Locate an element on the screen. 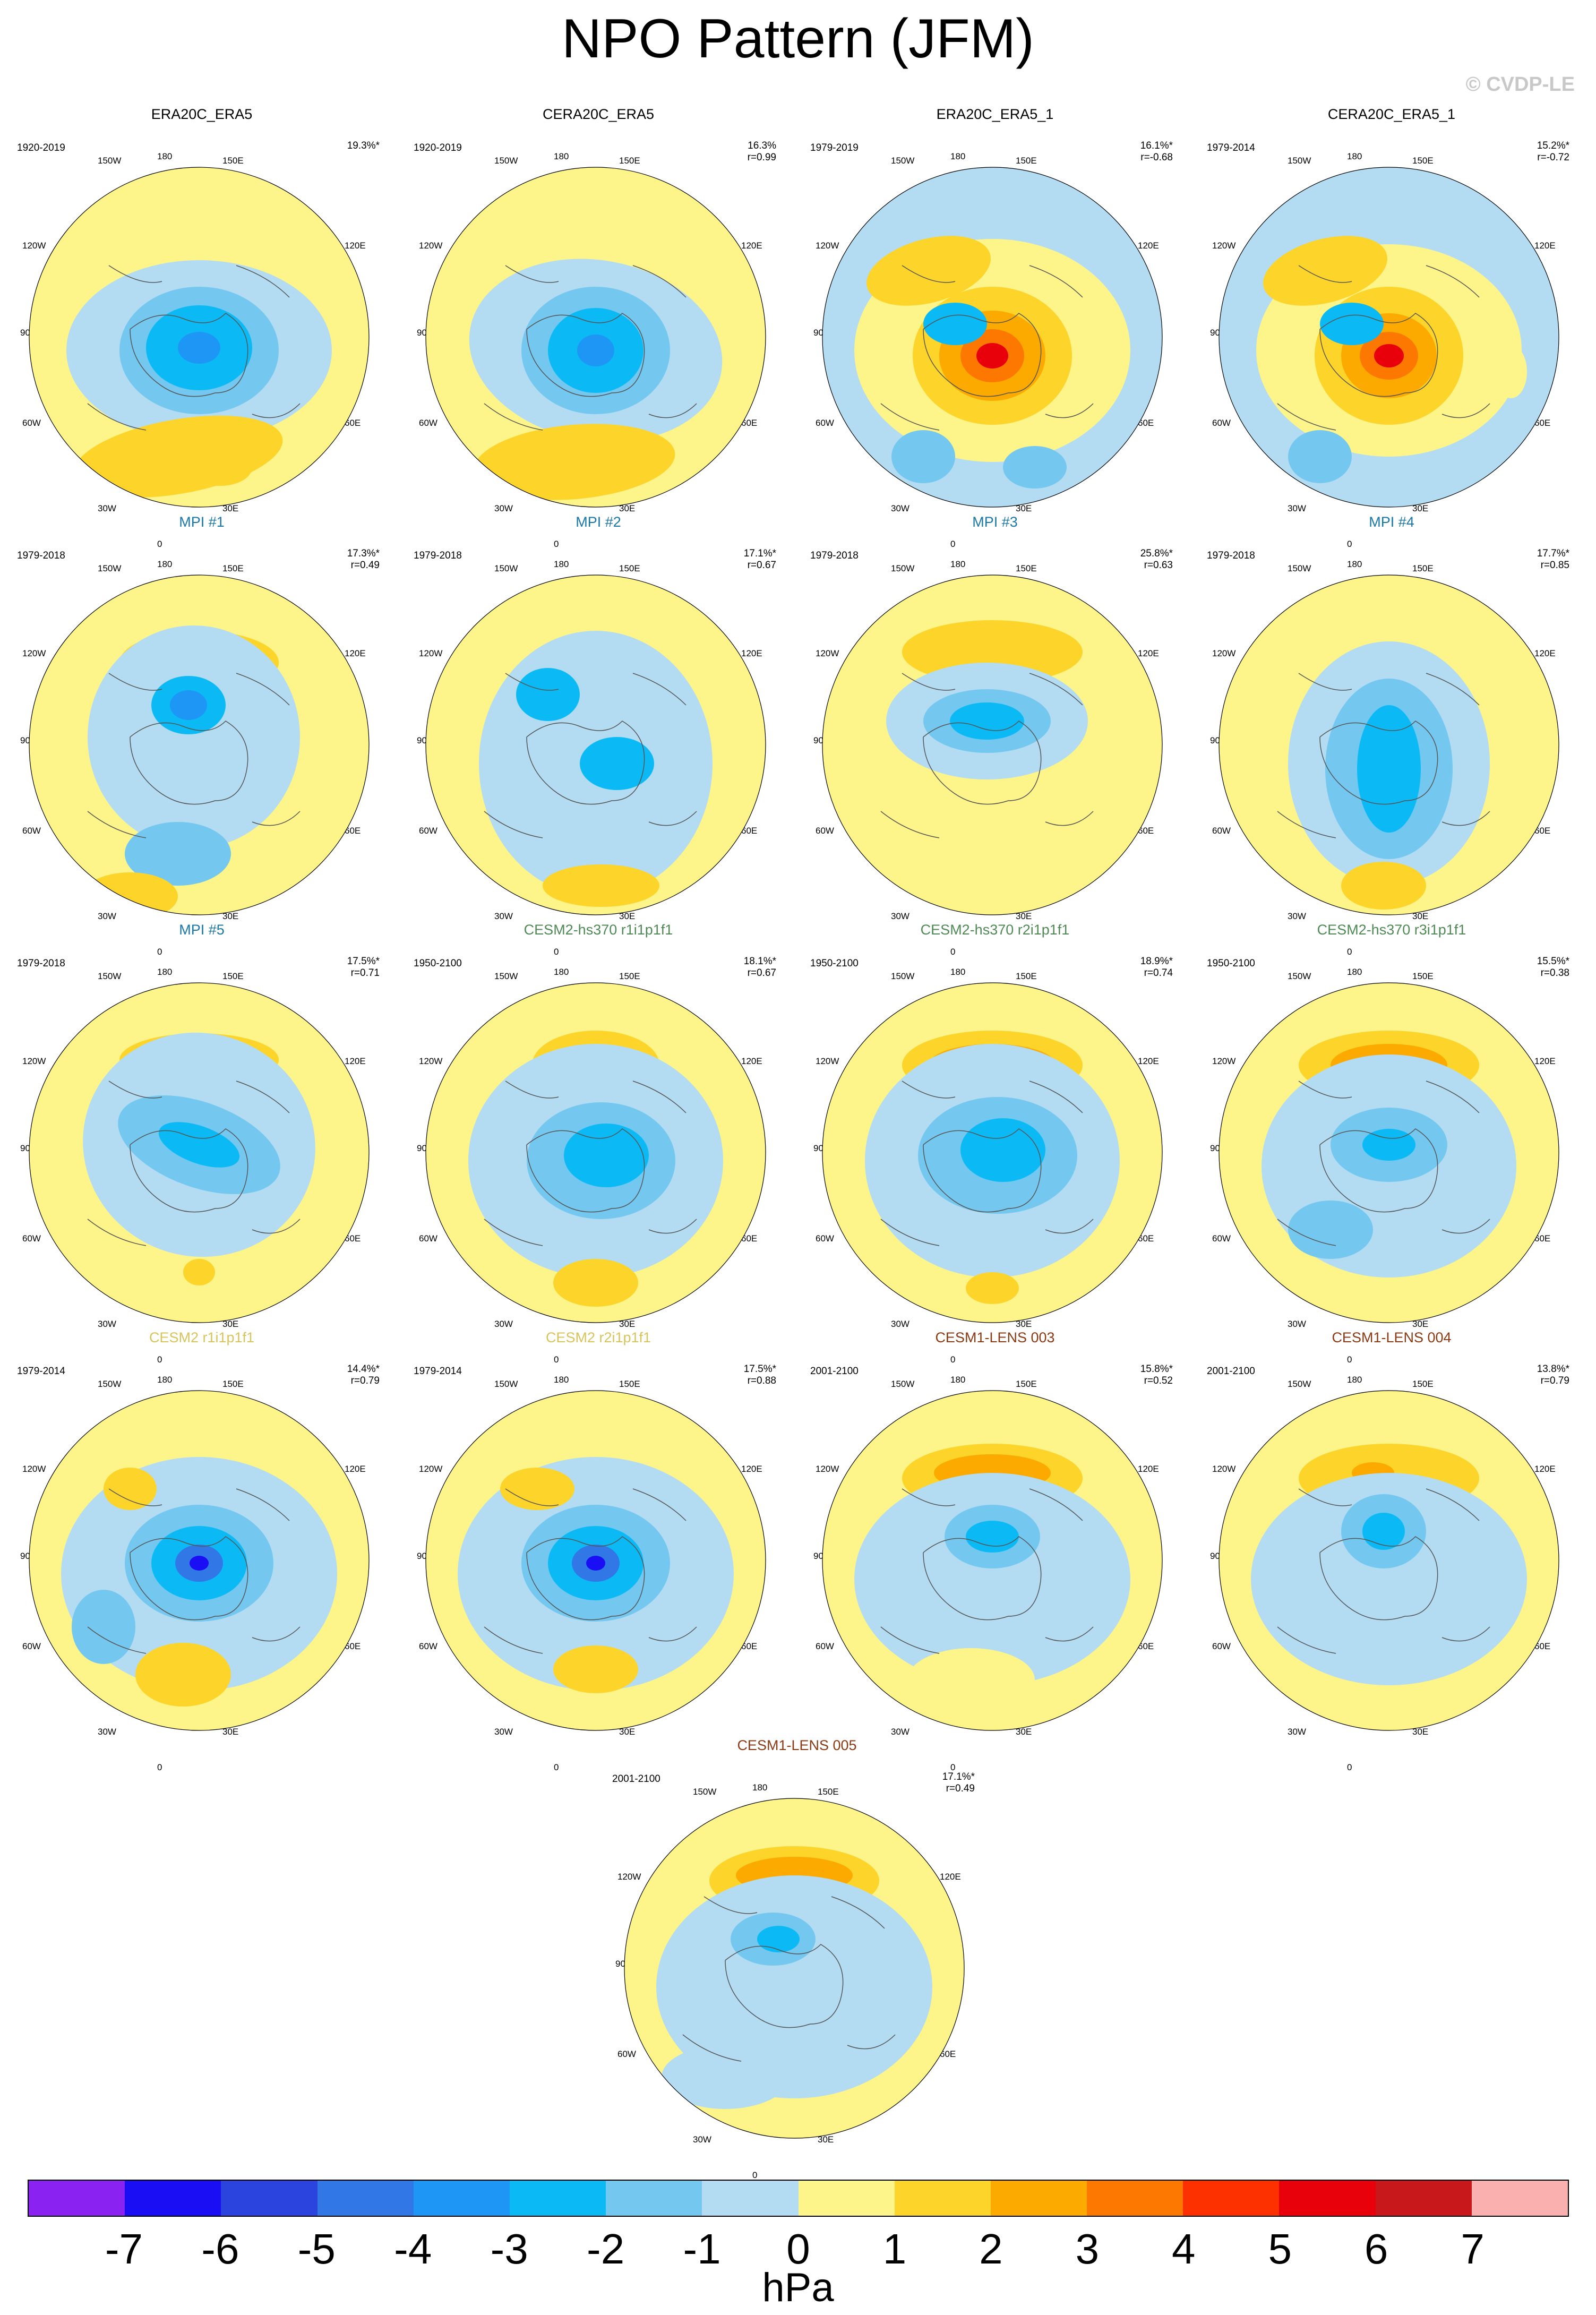  panel-title: MPI #5 is located at coordinates (202, 930).